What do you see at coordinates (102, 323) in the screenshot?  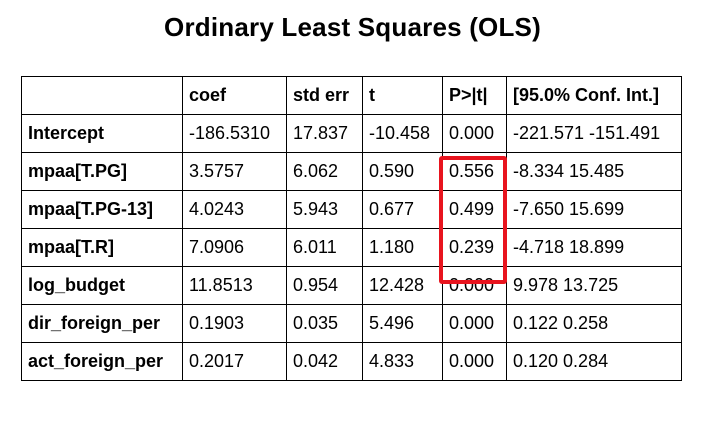 I see `row-label: dir_foreign_per` at bounding box center [102, 323].